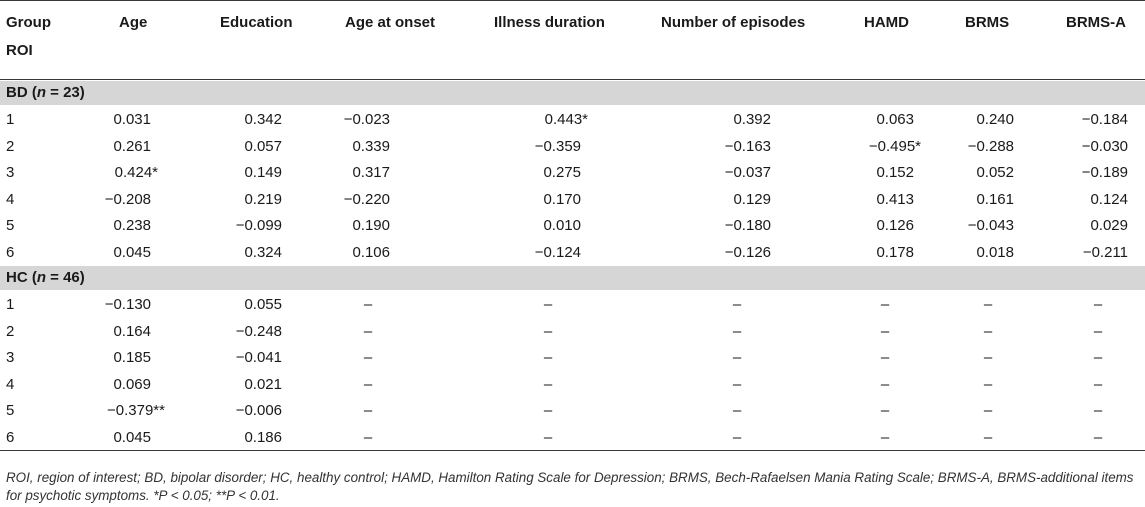 This screenshot has height=507, width=1145. I want to click on header-illness-duration: Illness duration, so click(549, 22).